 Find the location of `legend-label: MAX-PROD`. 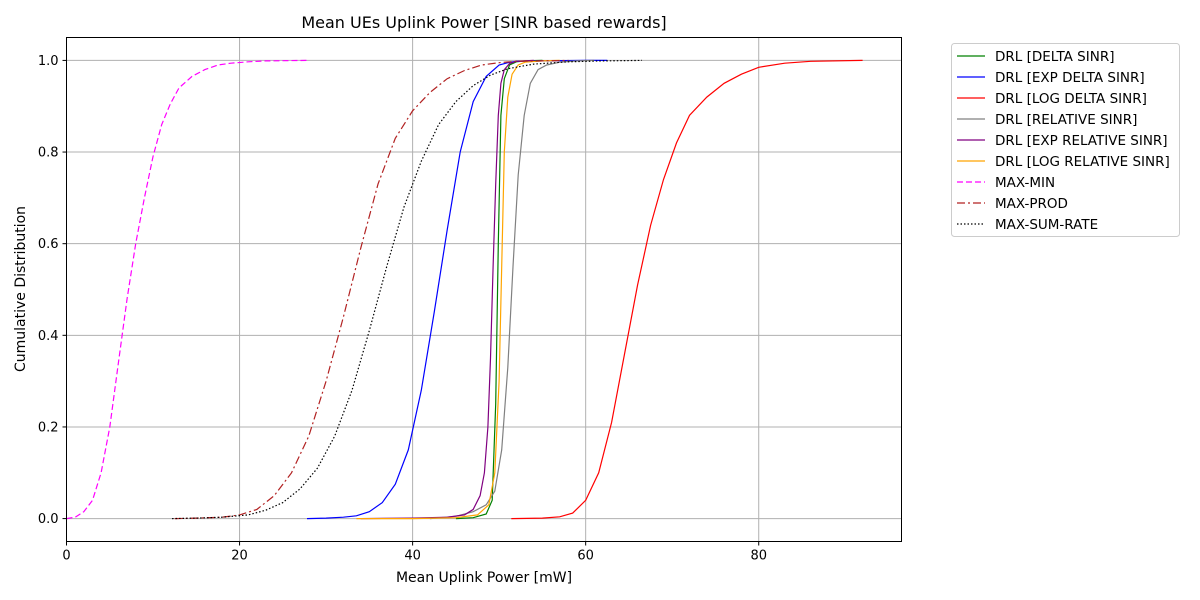

legend-label: MAX-PROD is located at coordinates (1031, 204).